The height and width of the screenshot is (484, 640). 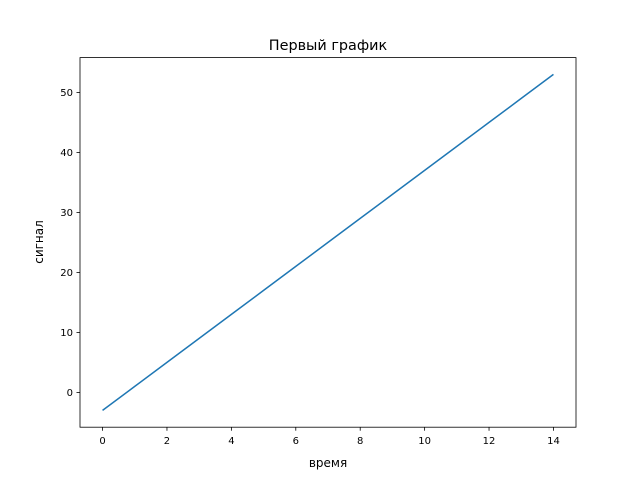 I want to click on chart-title: Первый график, so click(x=328, y=46).